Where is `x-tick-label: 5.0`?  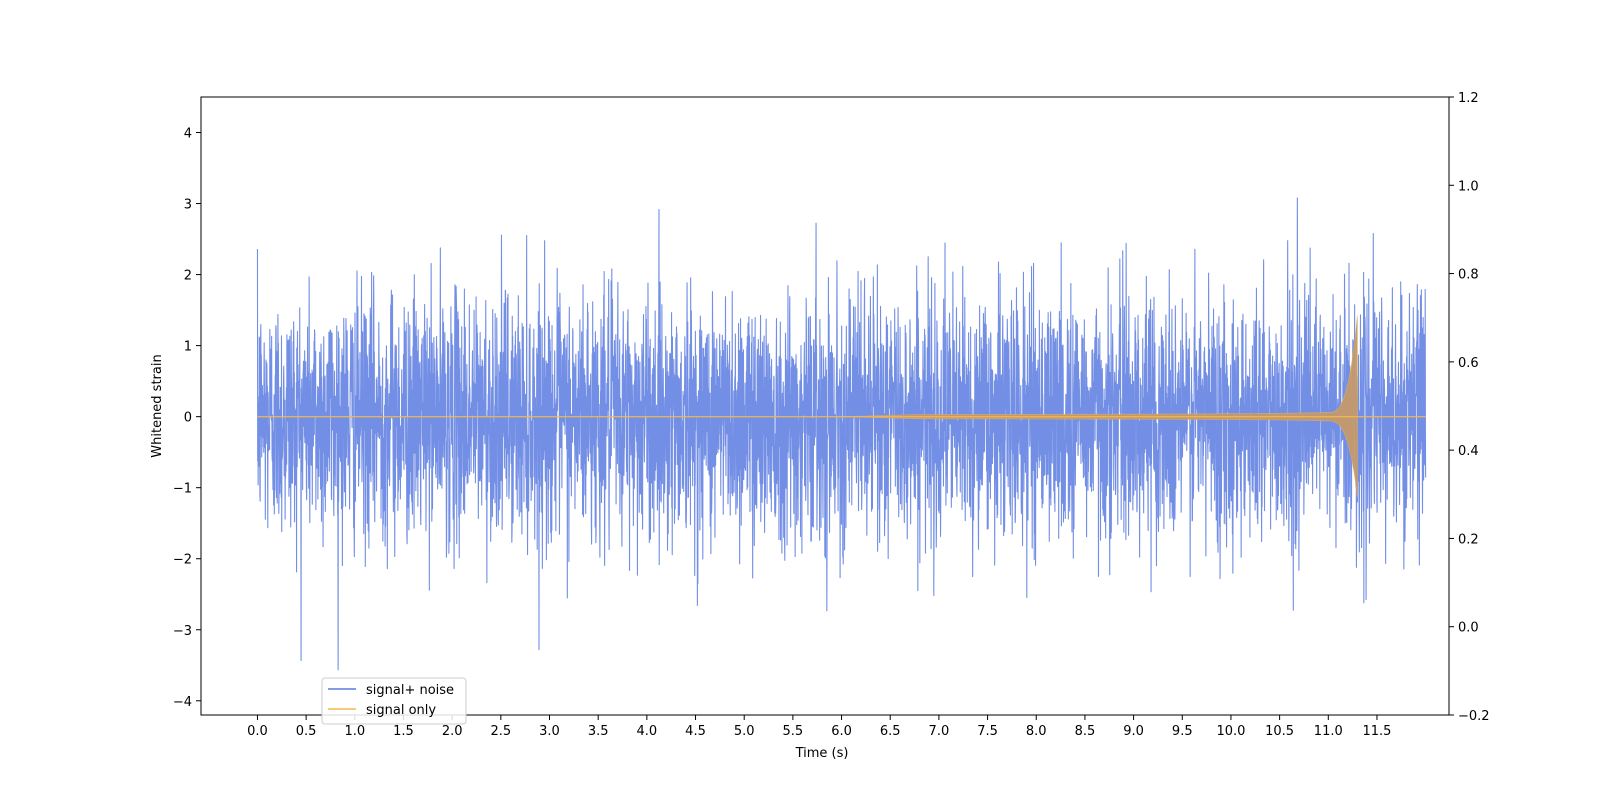
x-tick-label: 5.0 is located at coordinates (744, 731).